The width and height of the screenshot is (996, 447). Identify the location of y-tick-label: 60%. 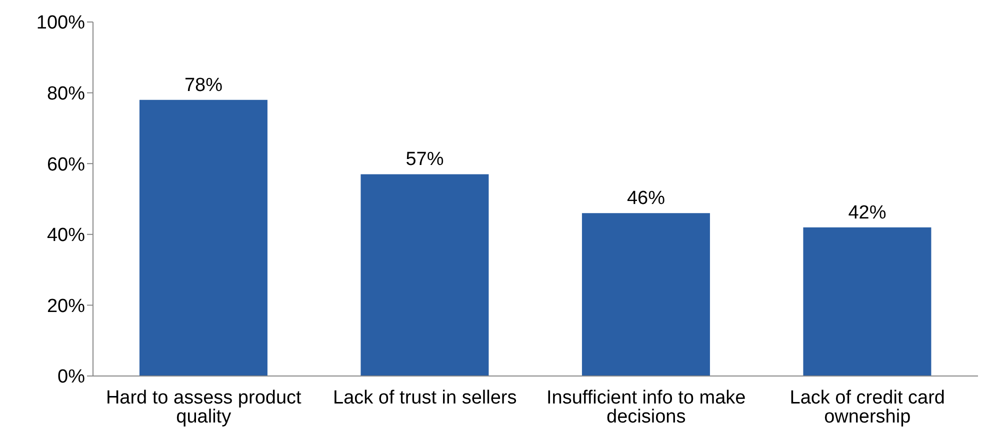
(66, 165).